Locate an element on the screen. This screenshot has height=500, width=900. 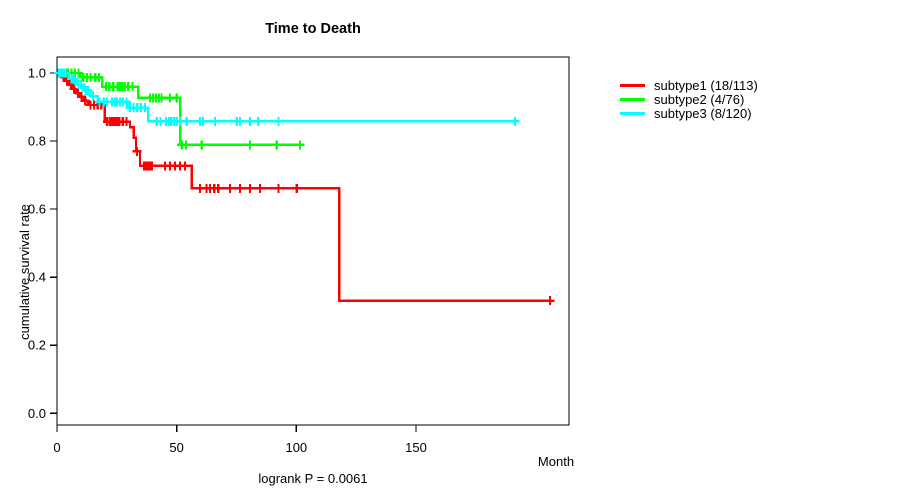
legend-item-subtype3: subtype3 (8/120) is located at coordinates (689, 113).